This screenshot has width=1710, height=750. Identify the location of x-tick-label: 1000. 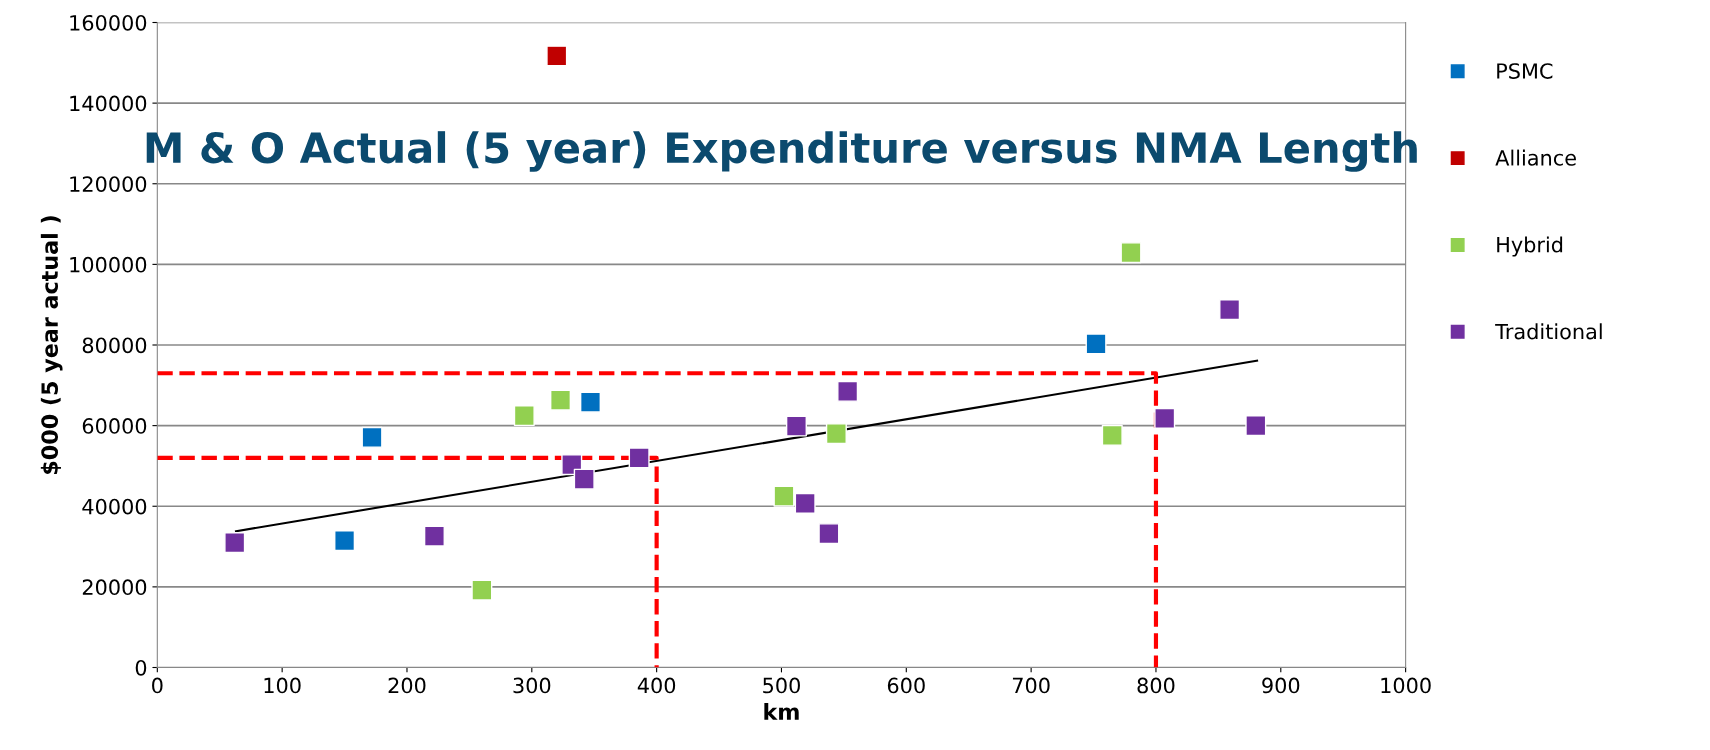
(1406, 685).